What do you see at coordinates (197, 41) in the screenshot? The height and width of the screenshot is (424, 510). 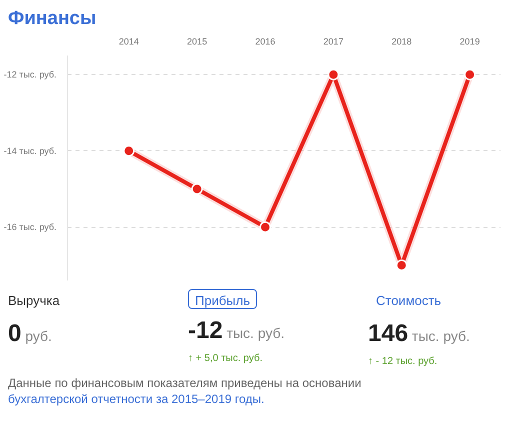 I see `x-tick-label: 2015` at bounding box center [197, 41].